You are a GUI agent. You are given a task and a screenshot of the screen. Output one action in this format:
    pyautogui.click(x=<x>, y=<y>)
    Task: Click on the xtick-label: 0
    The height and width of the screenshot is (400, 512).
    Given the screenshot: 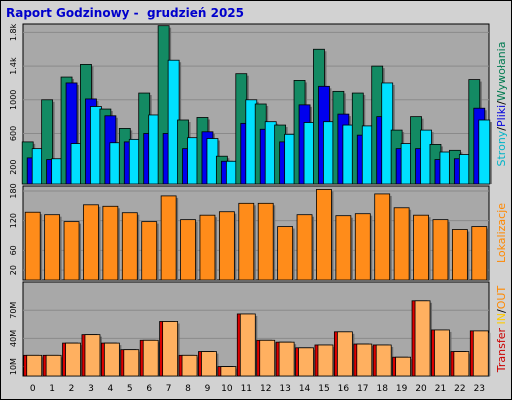 What is the action you would take?
    pyautogui.click(x=33, y=389)
    